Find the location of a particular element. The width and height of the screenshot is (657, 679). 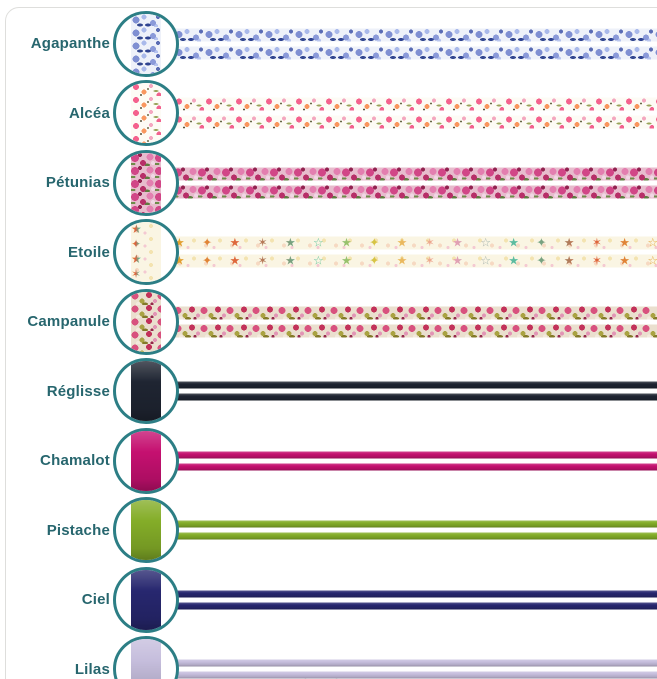

cord-option-row-petunias: Pétunias is located at coordinates (328, 183).